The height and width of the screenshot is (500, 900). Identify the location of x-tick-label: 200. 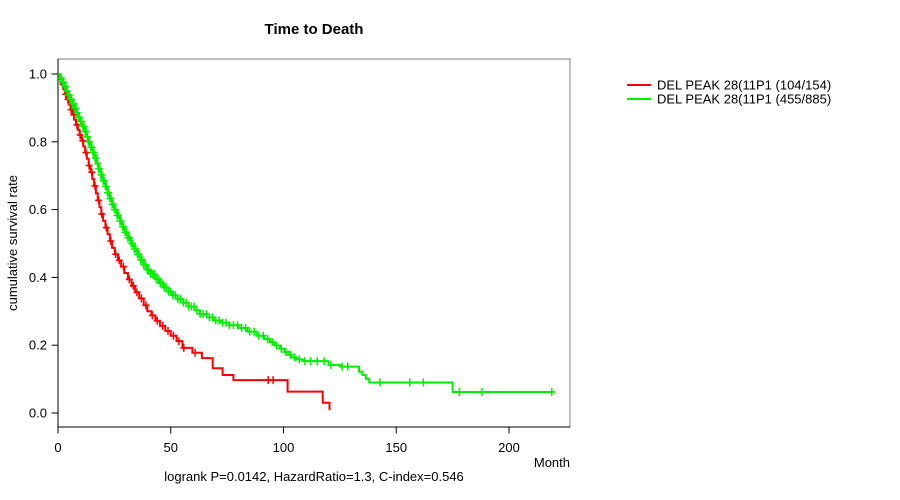
(509, 447).